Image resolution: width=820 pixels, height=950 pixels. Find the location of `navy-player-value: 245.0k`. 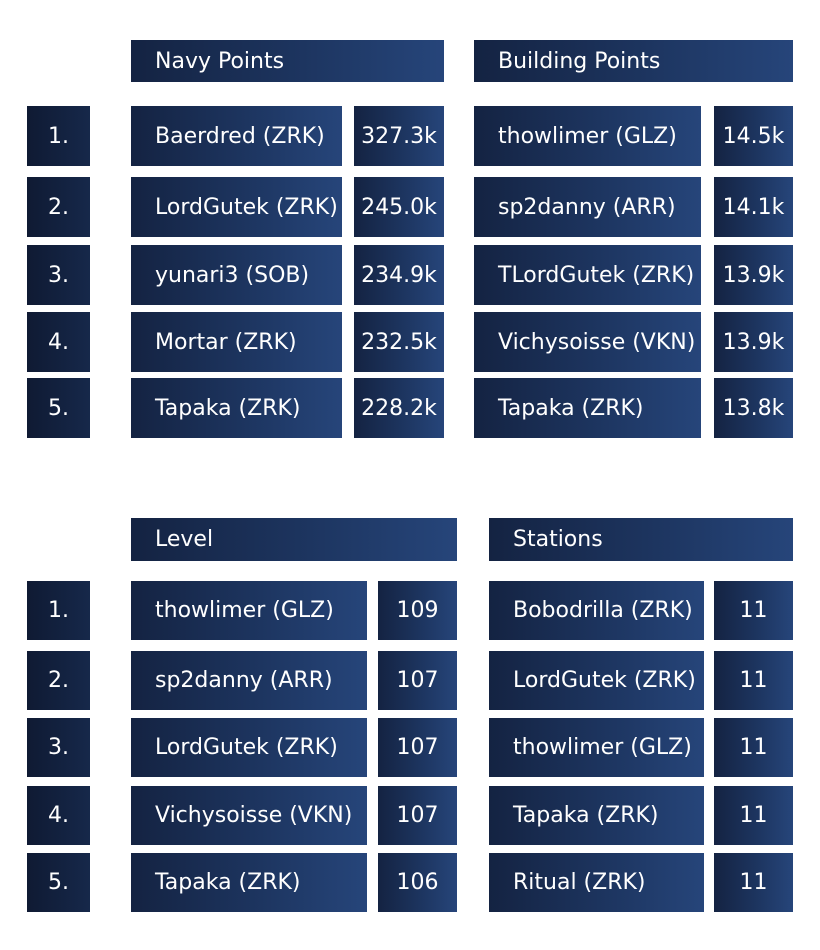

navy-player-value: 245.0k is located at coordinates (399, 207).